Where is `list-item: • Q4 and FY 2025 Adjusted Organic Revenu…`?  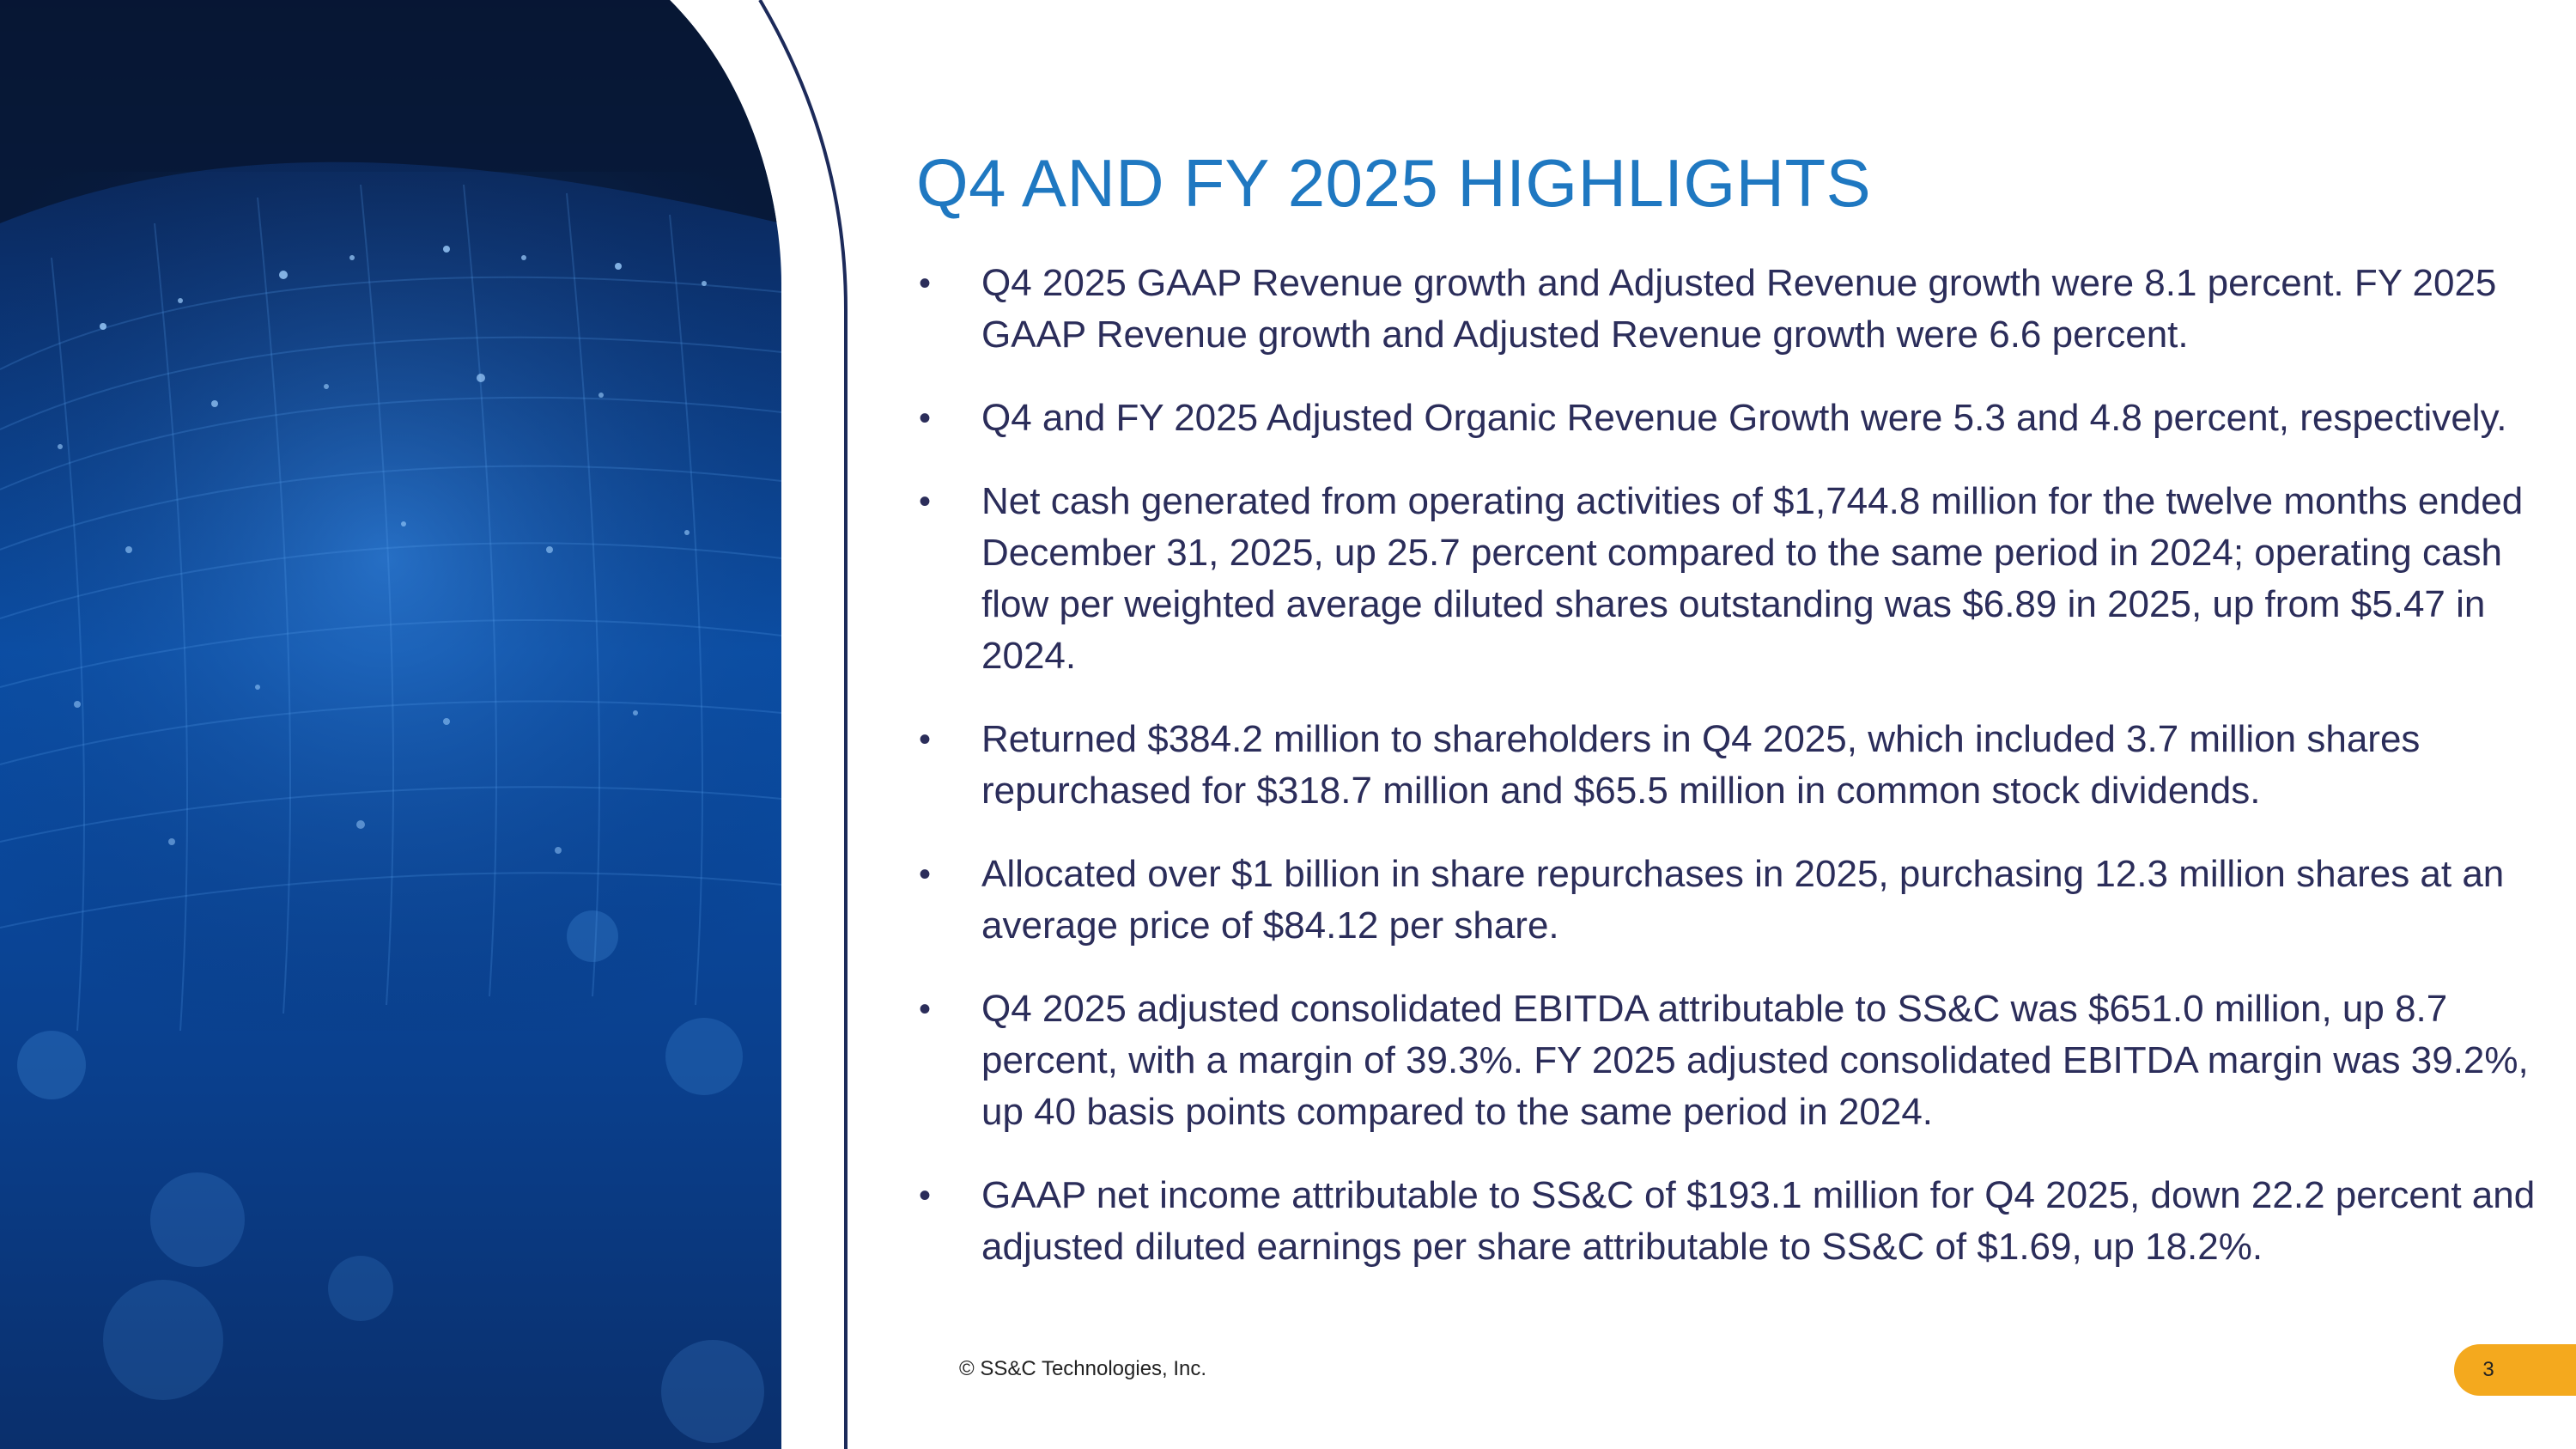
list-item: • Q4 and FY 2025 Adjusted Organic Revenu… is located at coordinates (1732, 418).